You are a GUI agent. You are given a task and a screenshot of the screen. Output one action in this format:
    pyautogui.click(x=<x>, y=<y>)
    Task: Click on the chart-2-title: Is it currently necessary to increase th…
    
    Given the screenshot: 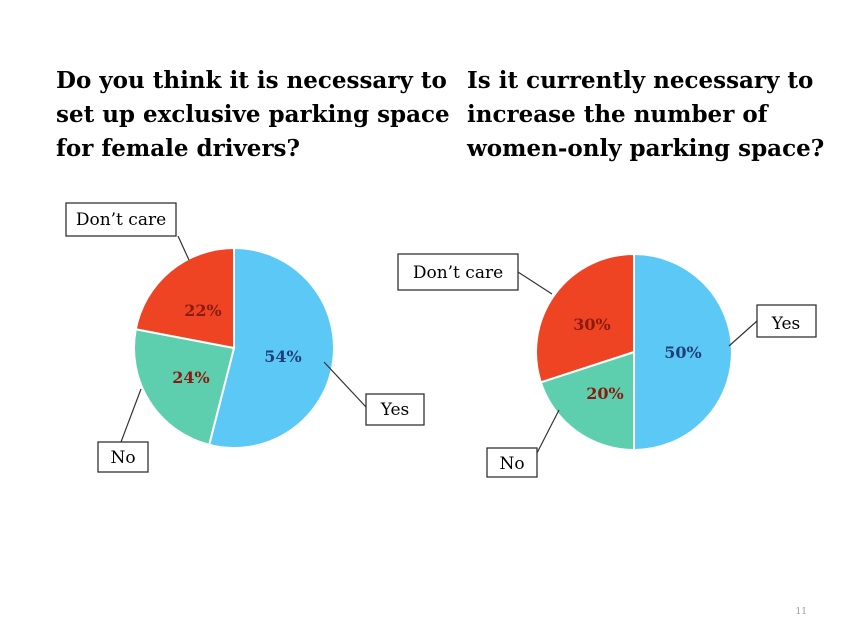 What is the action you would take?
    pyautogui.click(x=645, y=115)
    